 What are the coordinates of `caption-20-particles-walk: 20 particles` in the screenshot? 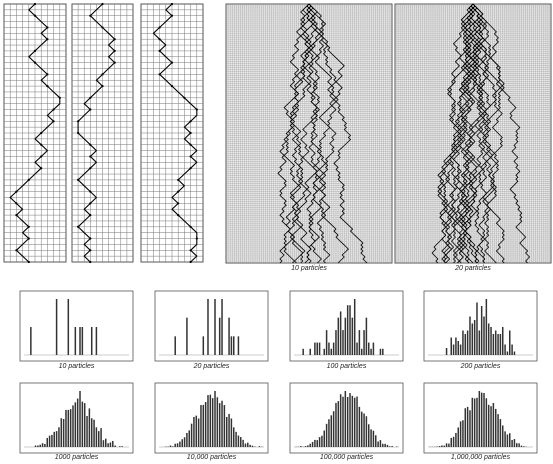 It's located at (473, 268).